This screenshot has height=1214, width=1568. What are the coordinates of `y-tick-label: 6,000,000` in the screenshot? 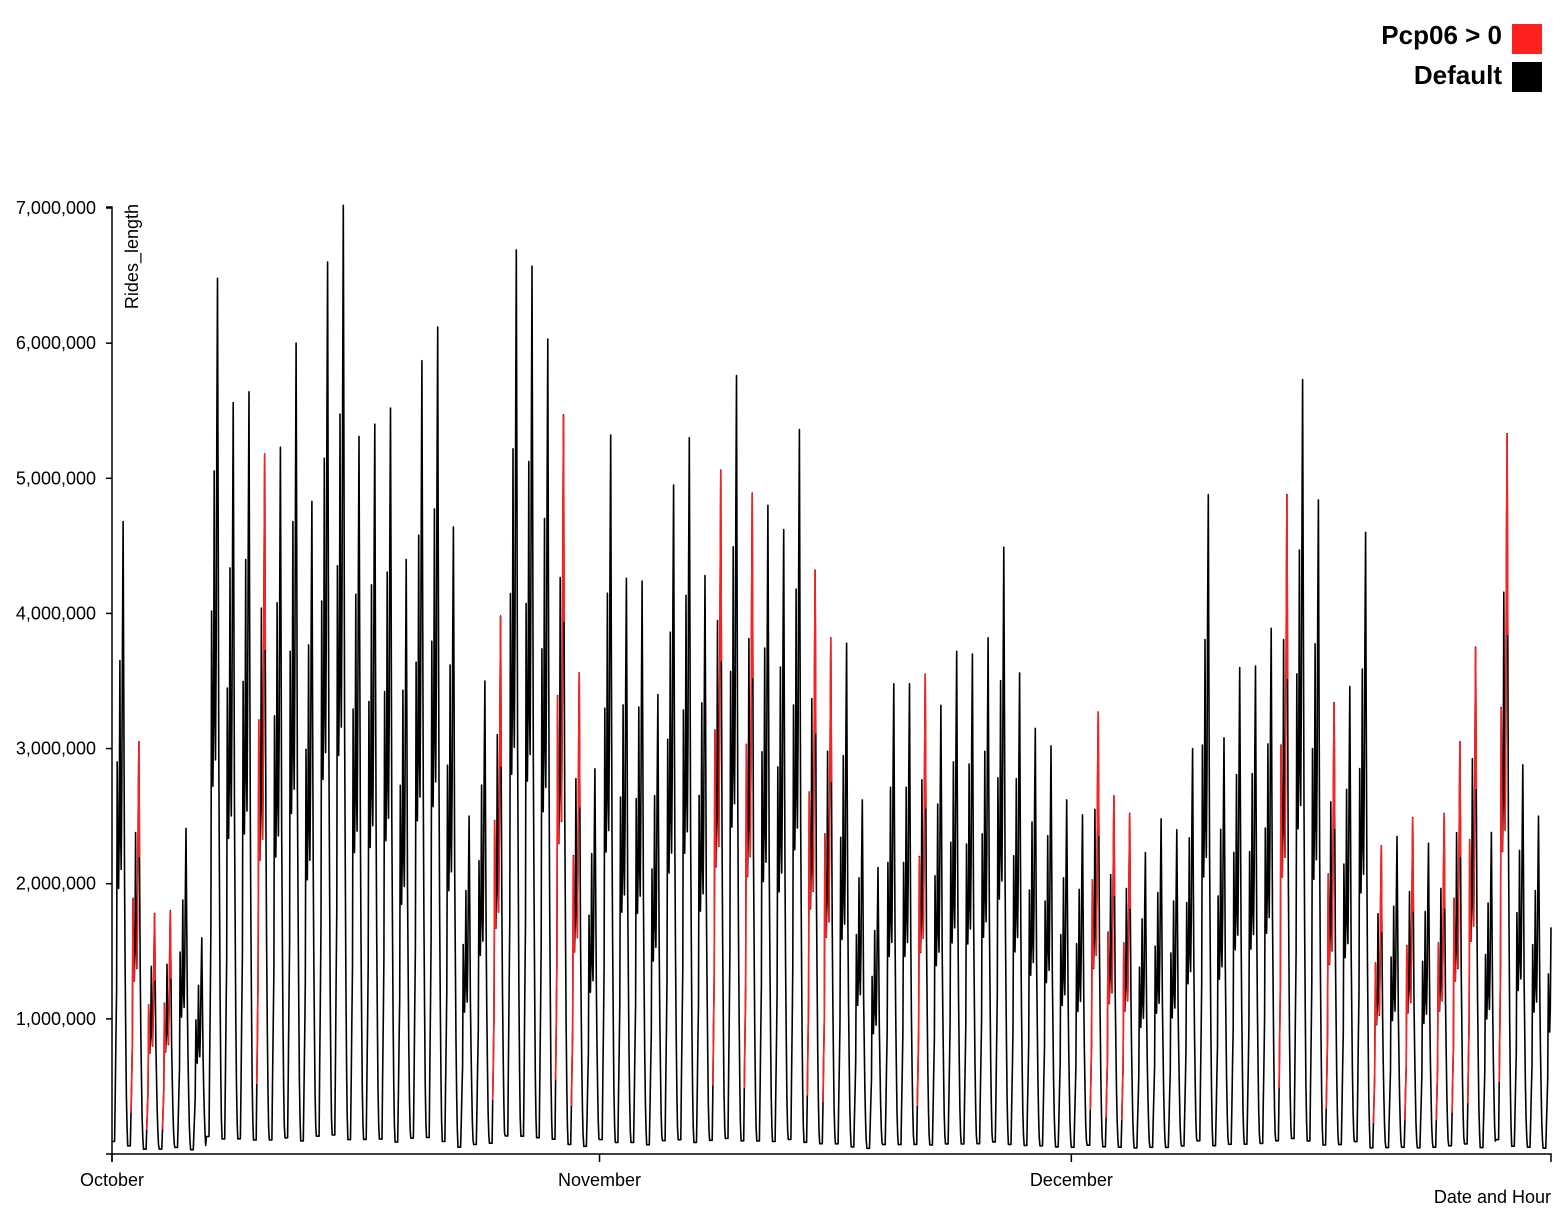 It's located at (56, 343).